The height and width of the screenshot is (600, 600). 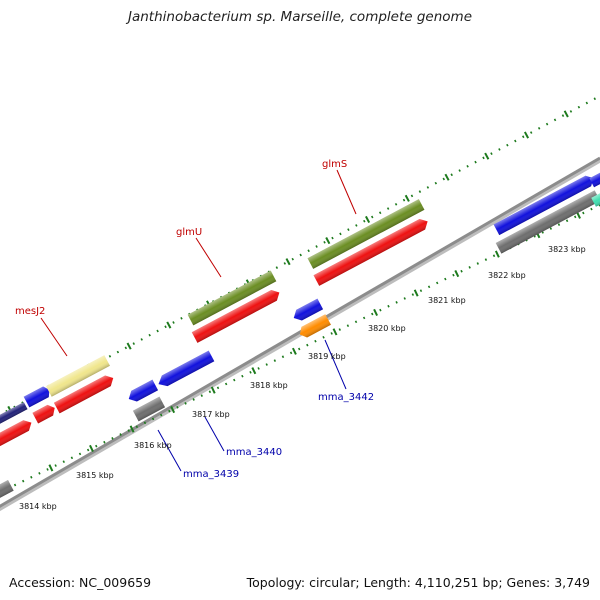 What do you see at coordinates (346, 397) in the screenshot?
I see `gene-label-mma_3442: mma_3442` at bounding box center [346, 397].